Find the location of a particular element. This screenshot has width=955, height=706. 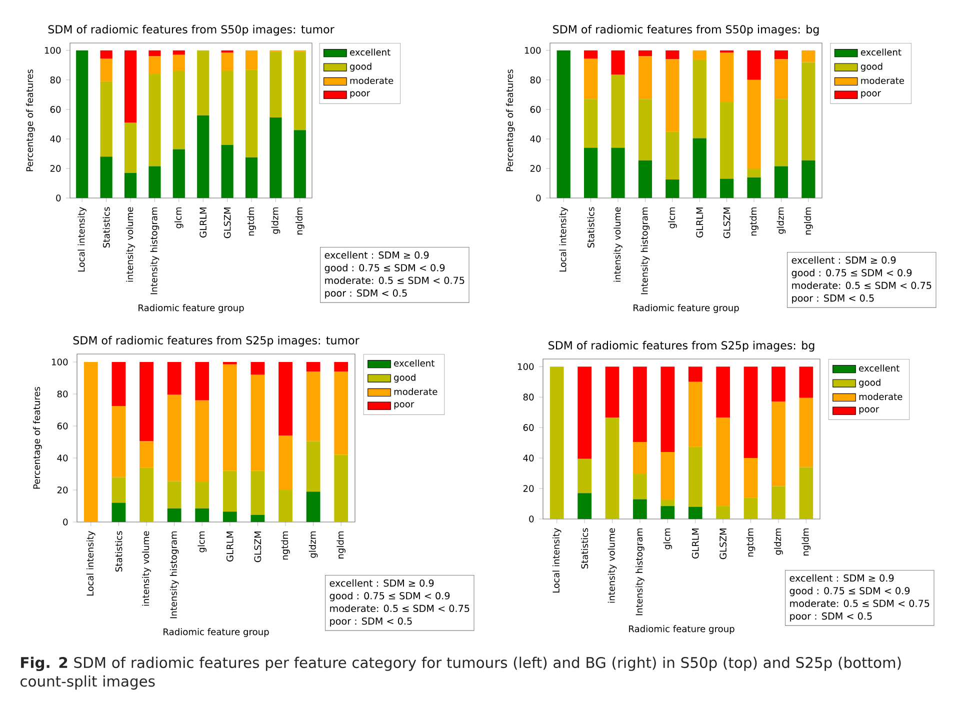

chart-title: SDM of radiomic features from S25p images: bg is located at coordinates (681, 346).